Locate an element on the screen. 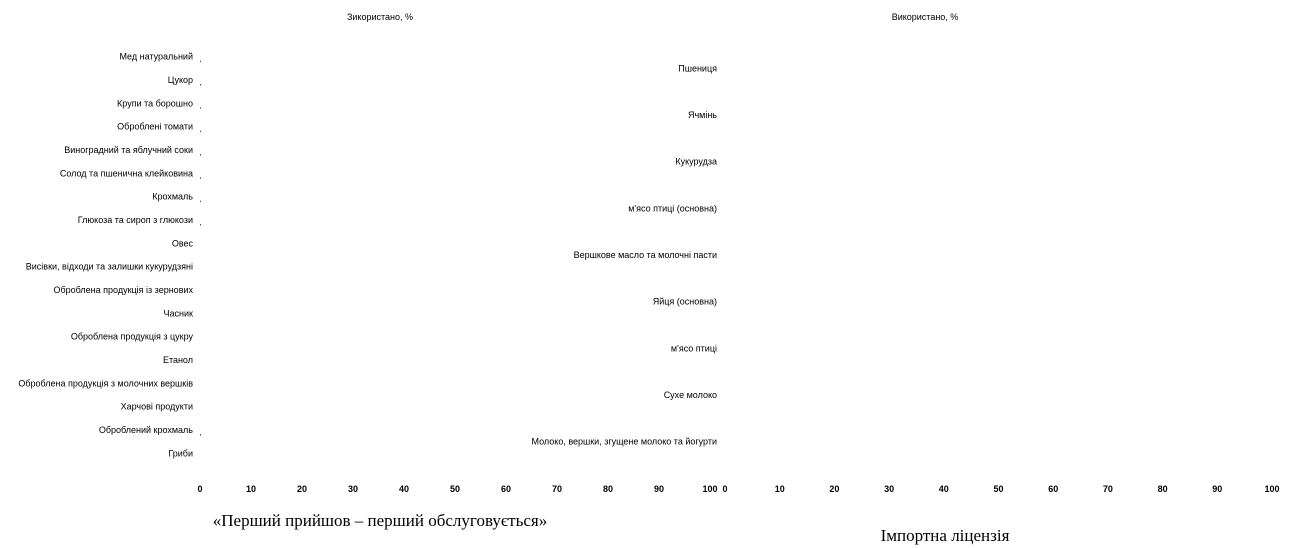 Image resolution: width=1292 pixels, height=548 pixels. chart-0-category-label: Солод та пшенична клейковина is located at coordinates (126, 173).